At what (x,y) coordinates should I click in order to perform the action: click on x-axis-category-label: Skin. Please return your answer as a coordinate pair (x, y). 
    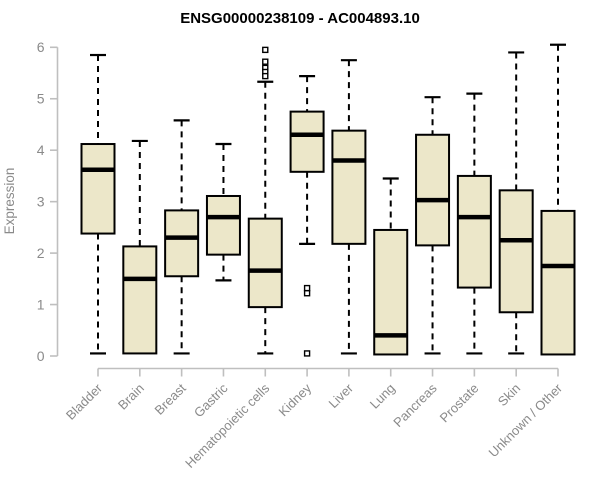
    Looking at the image, I should click on (509, 395).